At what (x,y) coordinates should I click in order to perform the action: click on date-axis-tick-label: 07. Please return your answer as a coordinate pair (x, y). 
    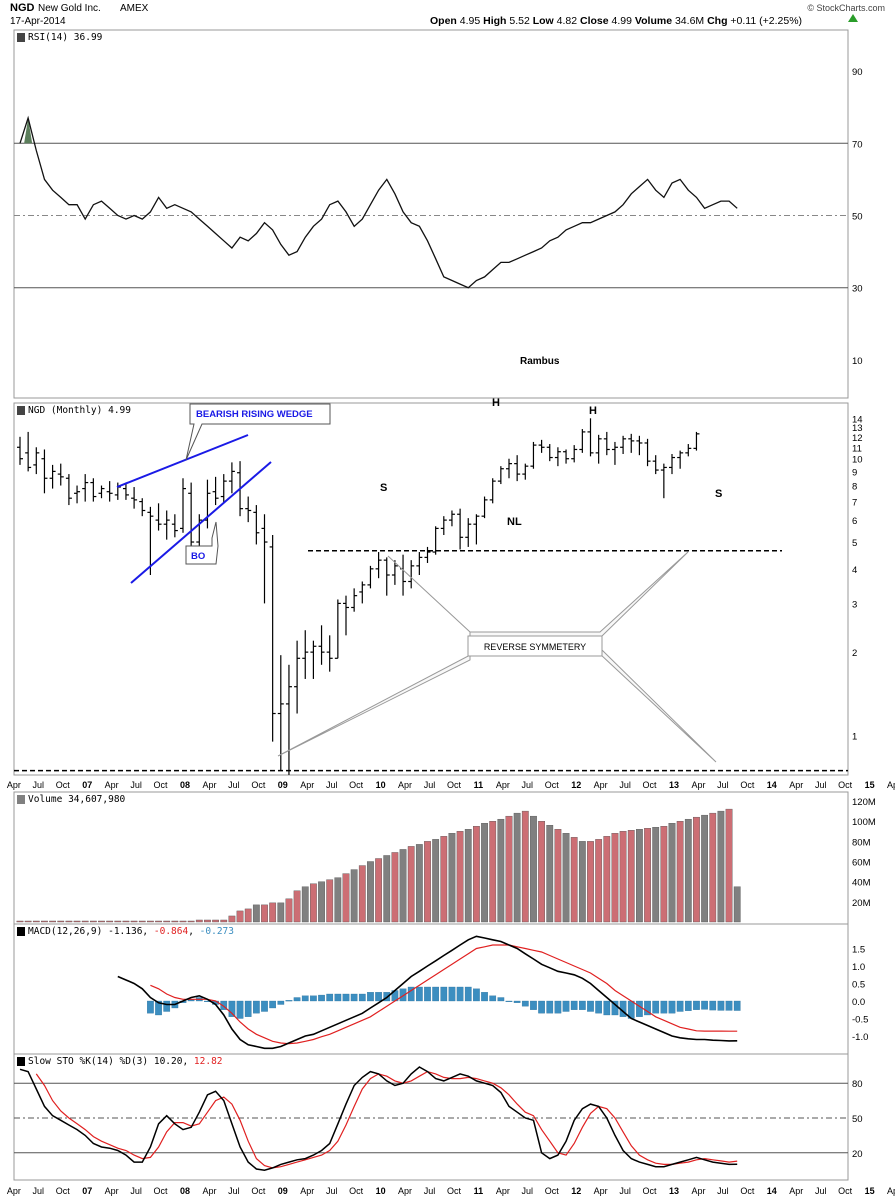
    Looking at the image, I should click on (87, 785).